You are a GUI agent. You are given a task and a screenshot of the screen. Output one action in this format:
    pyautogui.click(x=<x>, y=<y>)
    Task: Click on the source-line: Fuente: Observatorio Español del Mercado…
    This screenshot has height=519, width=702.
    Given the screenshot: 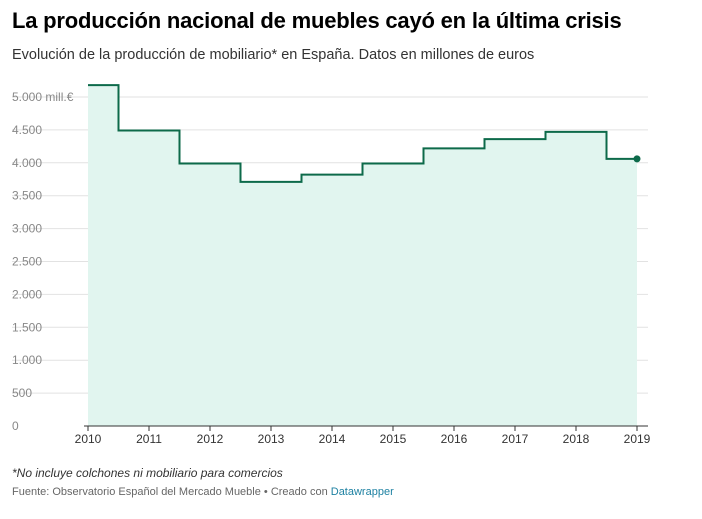 What is the action you would take?
    pyautogui.click(x=203, y=492)
    